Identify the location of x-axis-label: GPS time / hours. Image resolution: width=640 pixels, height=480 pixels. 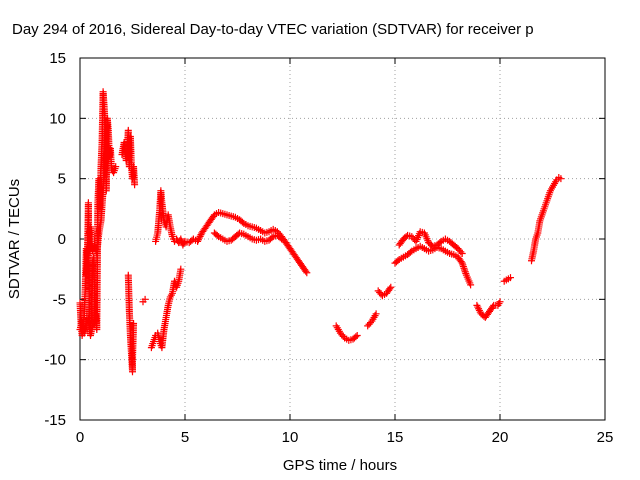
(340, 465).